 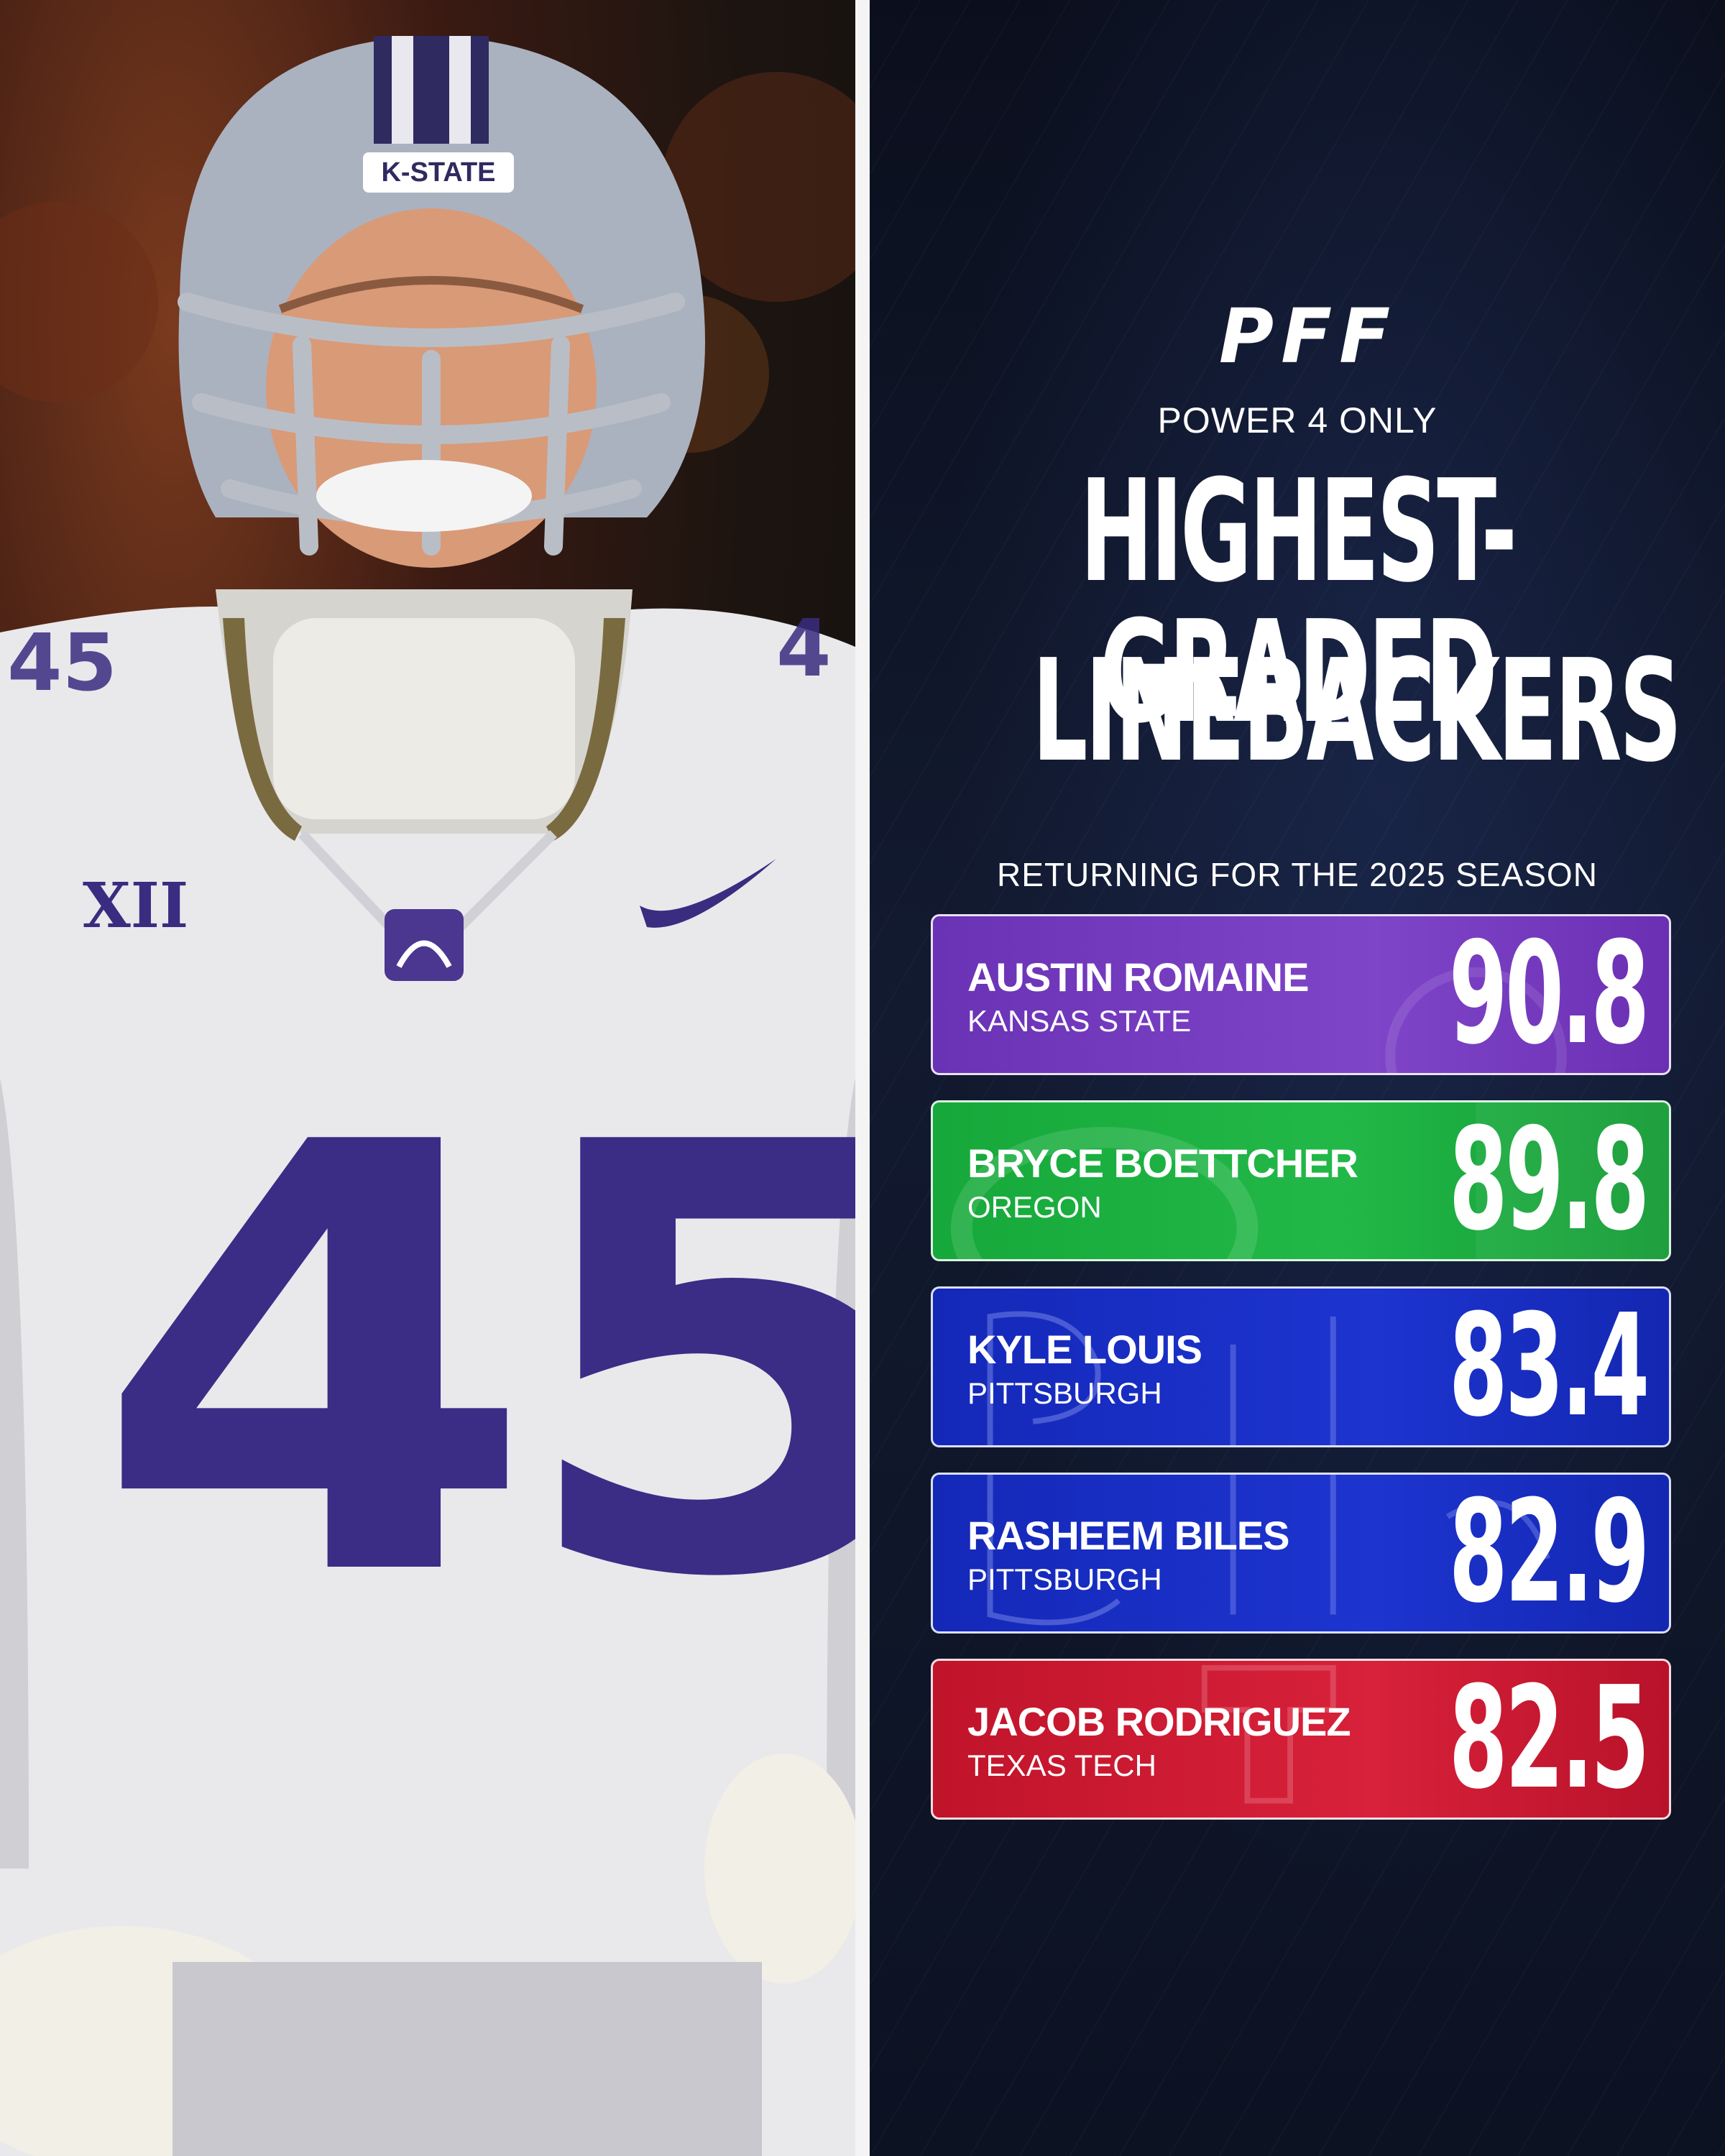 I want to click on svg-text: 4, so click(x=804, y=648).